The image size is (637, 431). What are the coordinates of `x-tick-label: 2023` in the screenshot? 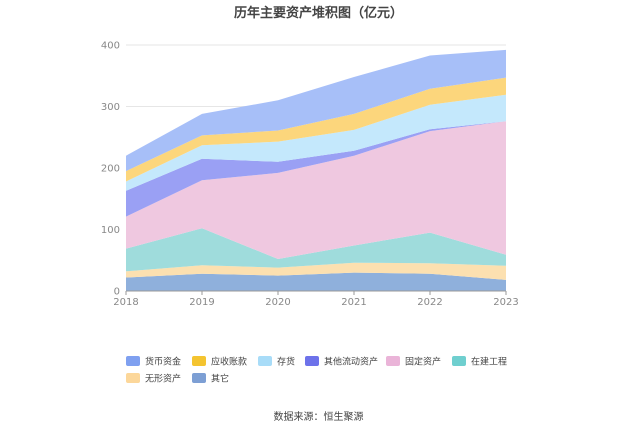 It's located at (505, 302).